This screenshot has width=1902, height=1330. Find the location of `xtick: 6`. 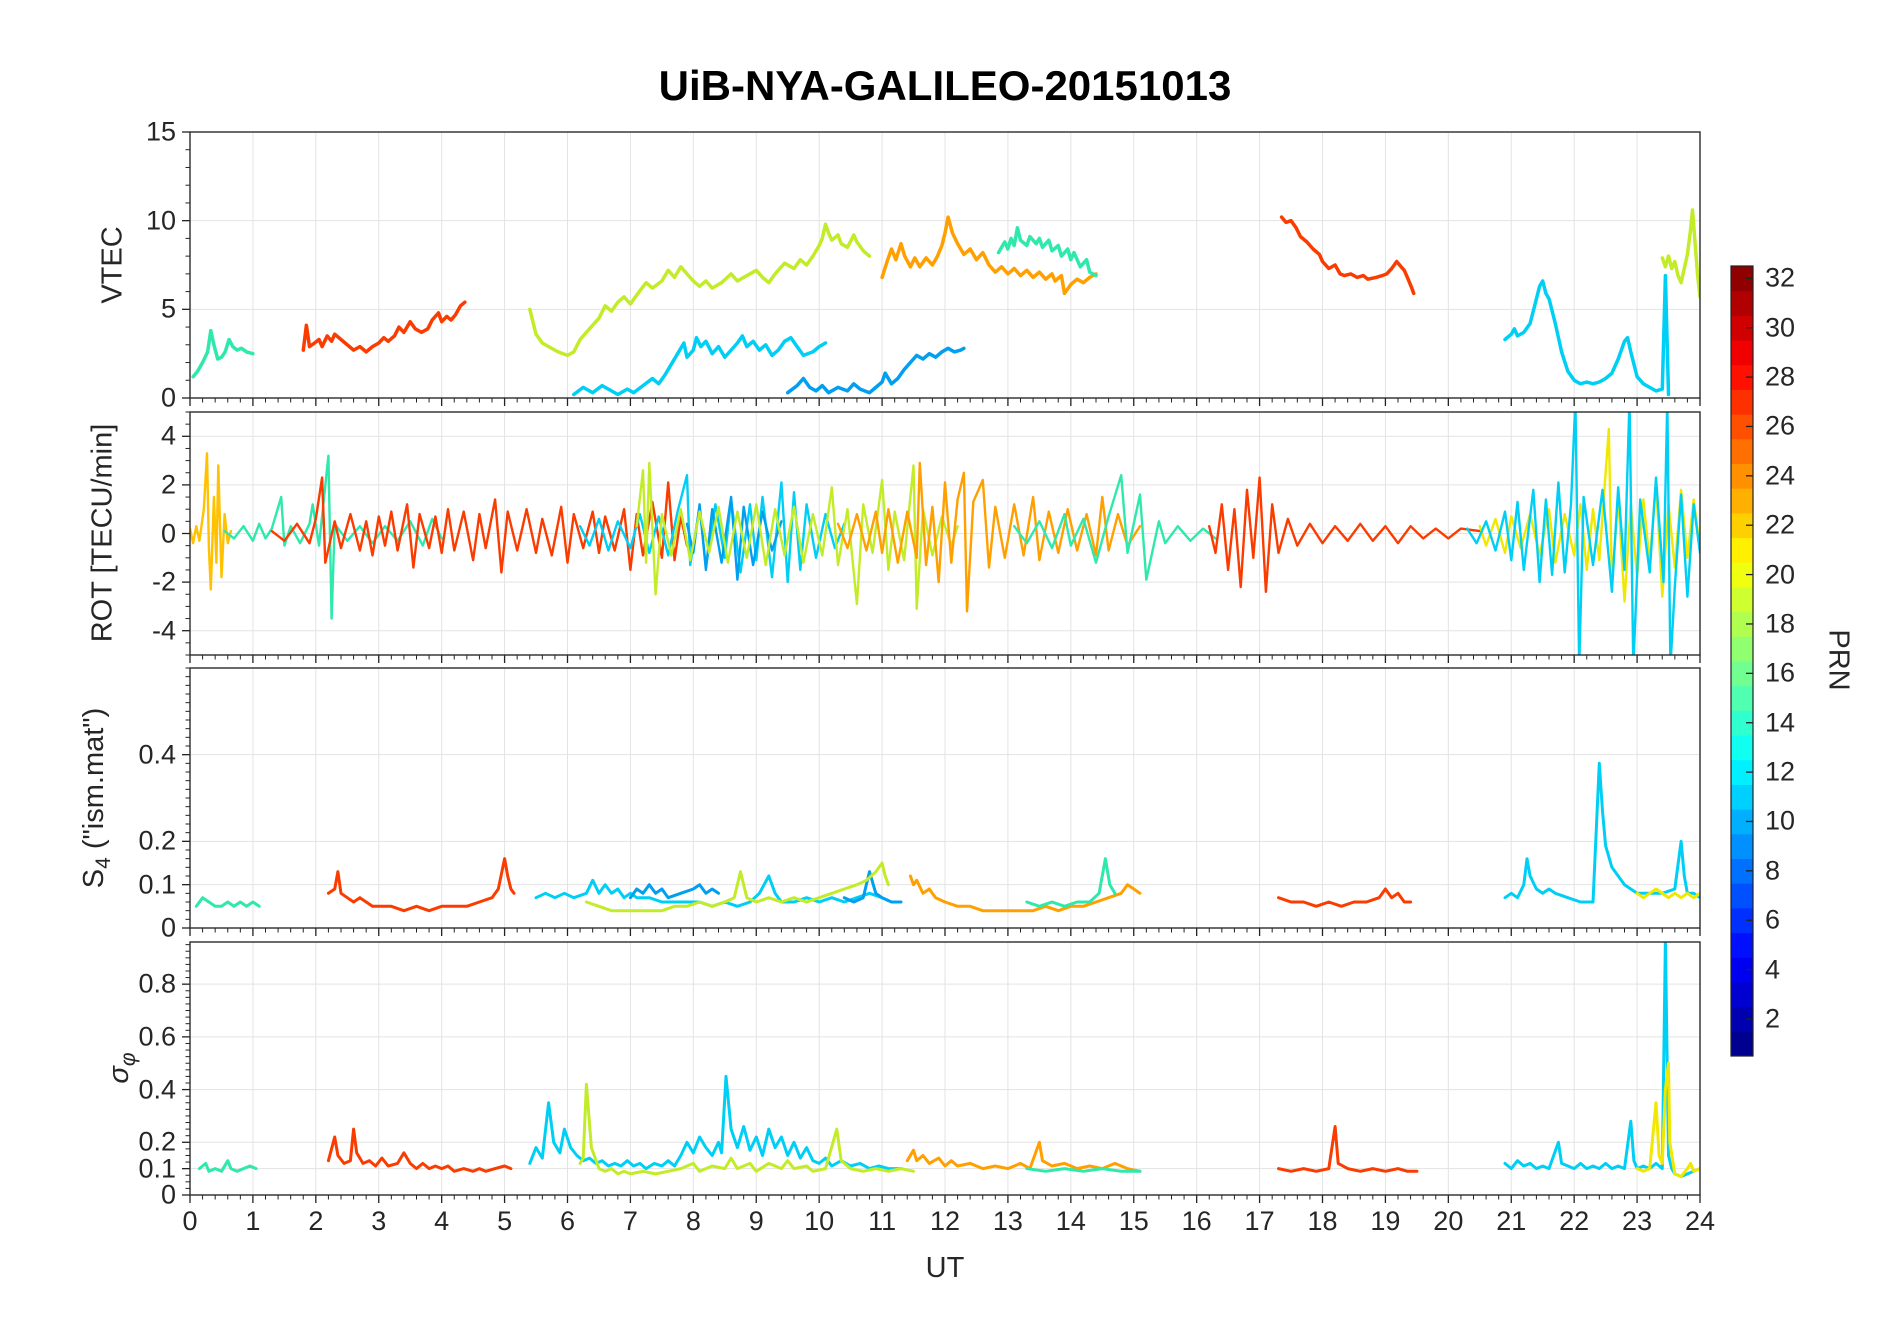

xtick: 6 is located at coordinates (567, 1221).